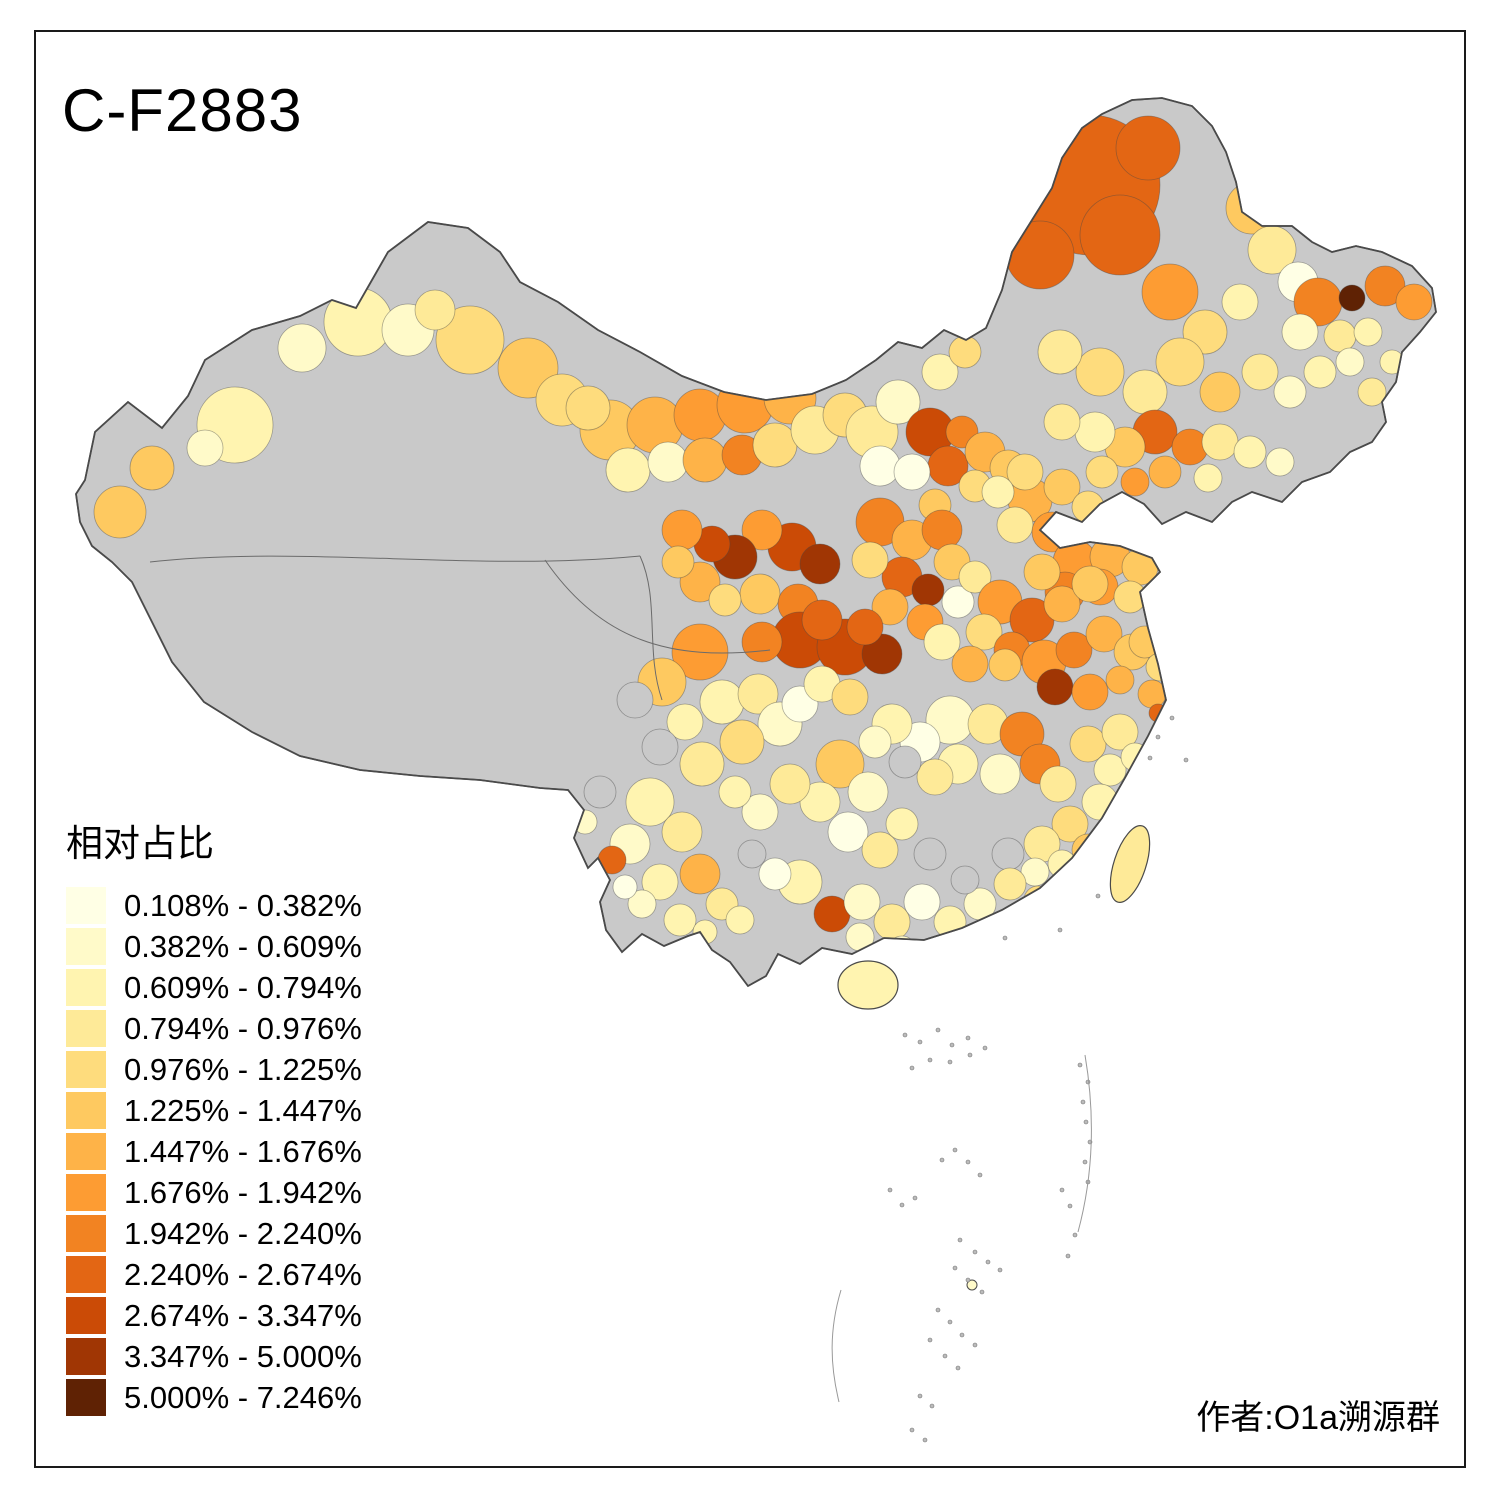  I want to click on legend-item: 1.447% - 1.676%, so click(214, 1151).